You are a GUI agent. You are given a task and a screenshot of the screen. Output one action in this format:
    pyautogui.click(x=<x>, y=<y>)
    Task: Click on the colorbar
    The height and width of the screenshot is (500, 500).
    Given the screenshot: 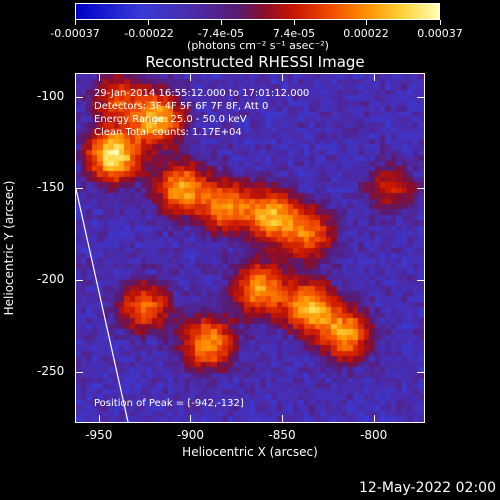 What is the action you would take?
    pyautogui.click(x=257, y=11)
    